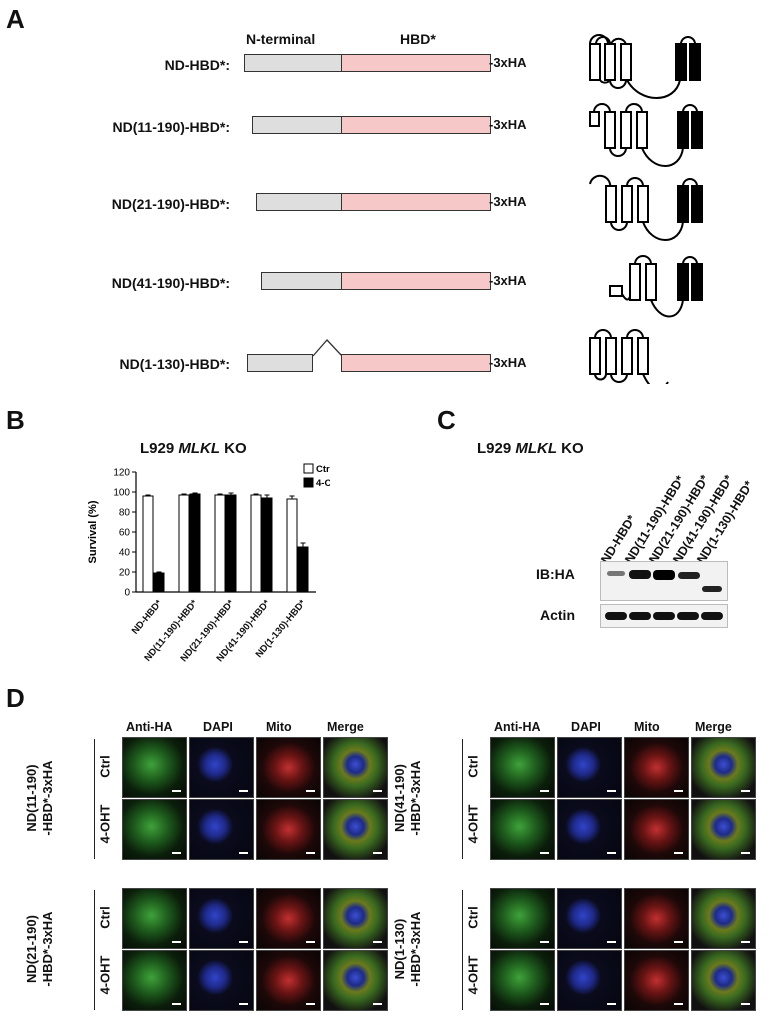 The image size is (771, 1018). I want to click on column-header-antiha: Anti-HA, so click(517, 727).